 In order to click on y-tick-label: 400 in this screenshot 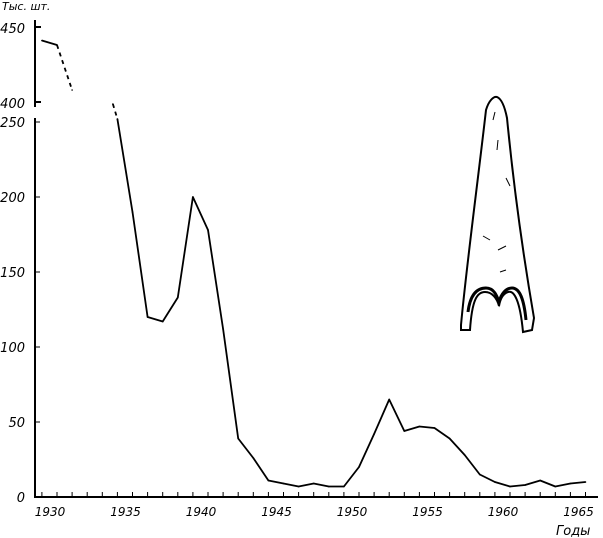, I will do `click(12, 104)`.